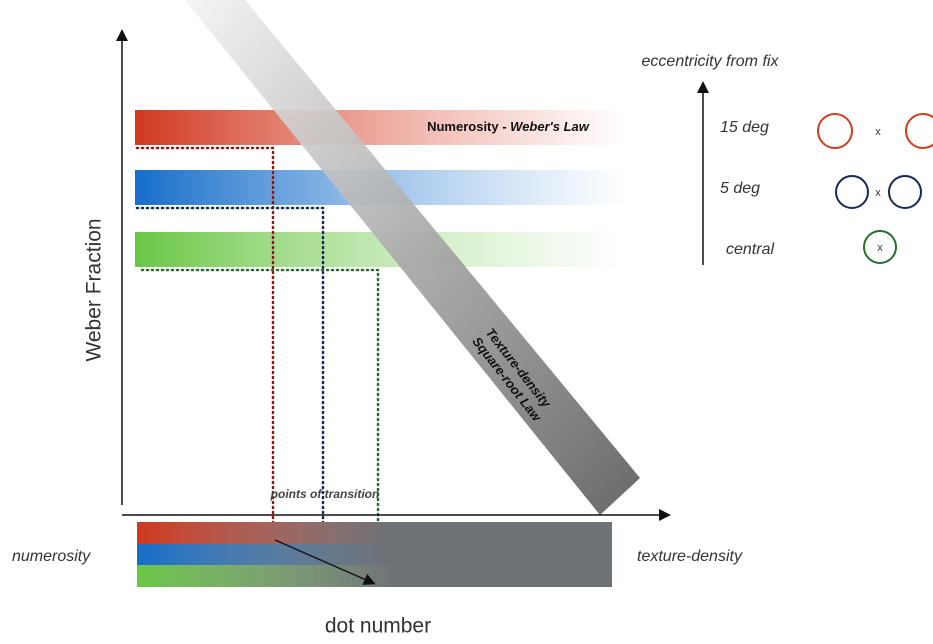 Image resolution: width=933 pixels, height=644 pixels. I want to click on red-band, so click(380, 127).